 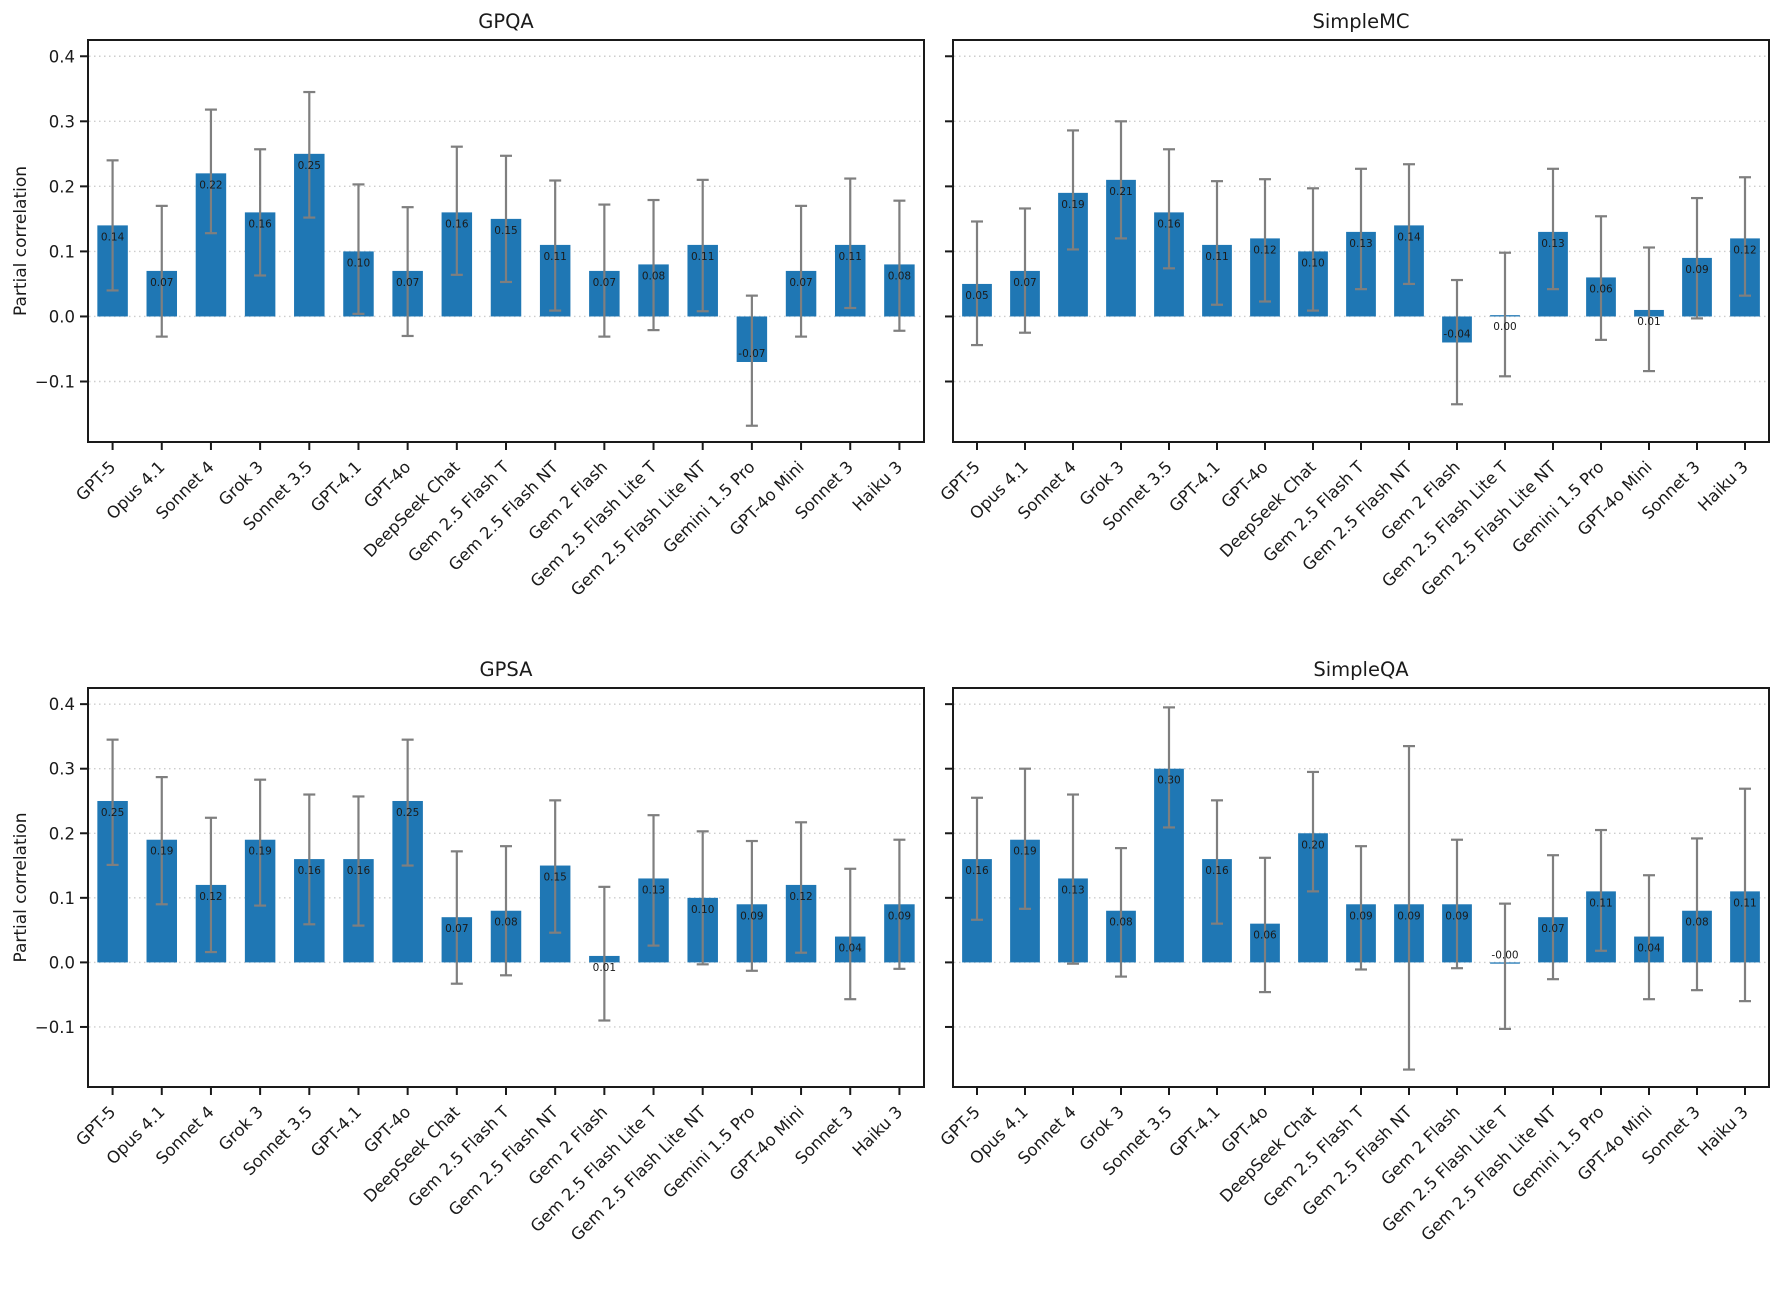 What do you see at coordinates (506, 21) in the screenshot?
I see `panel-title: GPQA` at bounding box center [506, 21].